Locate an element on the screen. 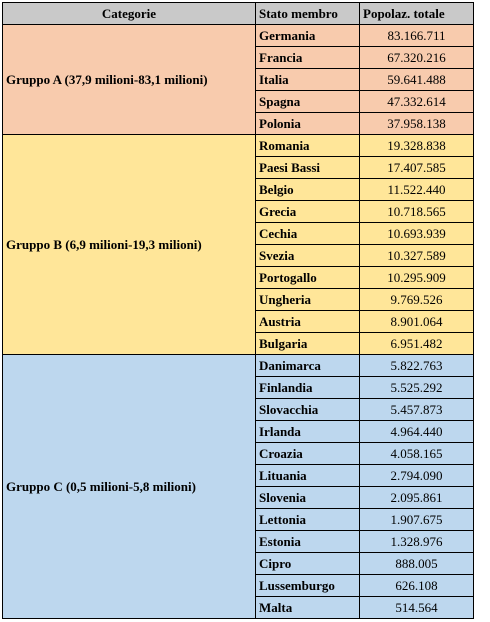 Image resolution: width=490 pixels, height=622 pixels. population-value: 888.005 is located at coordinates (416, 563).